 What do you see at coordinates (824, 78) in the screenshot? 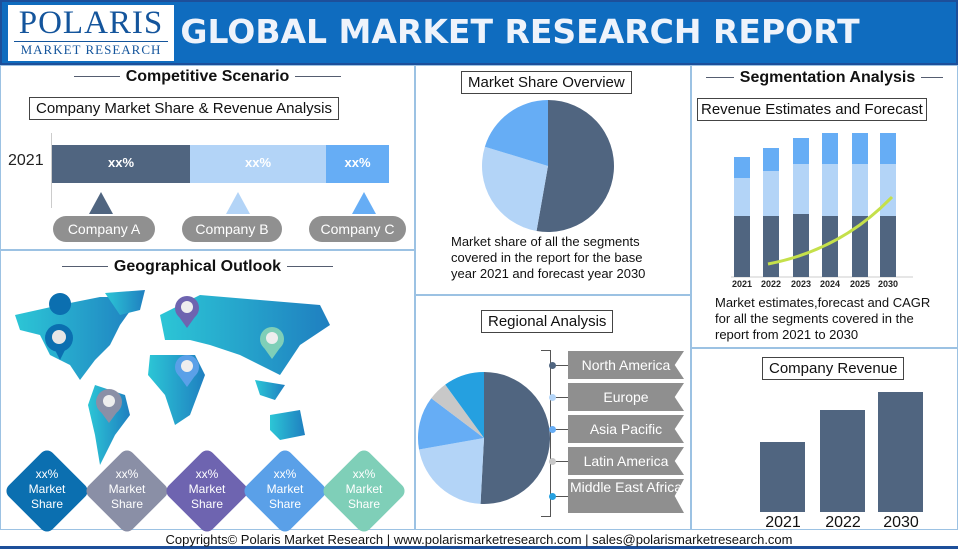
I see `segmentation-heading: Segmentation Analysis` at bounding box center [824, 78].